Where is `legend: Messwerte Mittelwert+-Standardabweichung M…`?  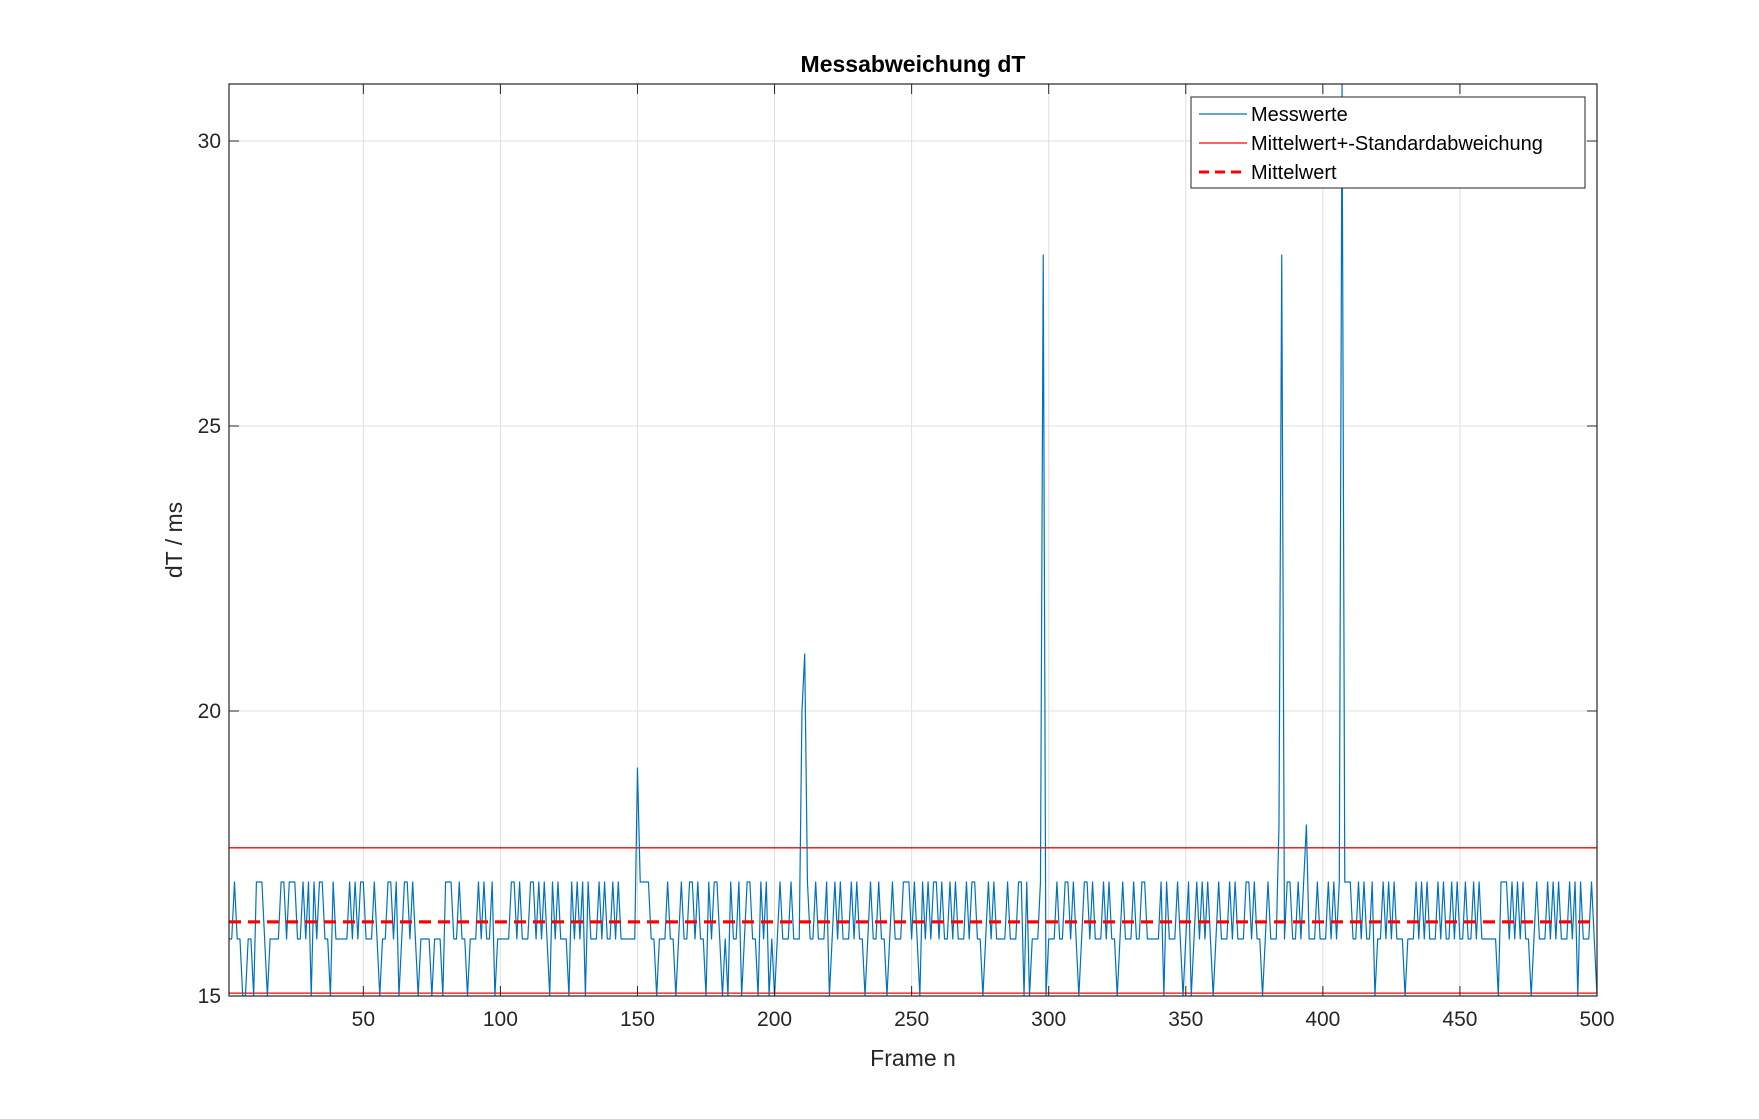 legend: Messwerte Mittelwert+-Standardabweichung M… is located at coordinates (1388, 142).